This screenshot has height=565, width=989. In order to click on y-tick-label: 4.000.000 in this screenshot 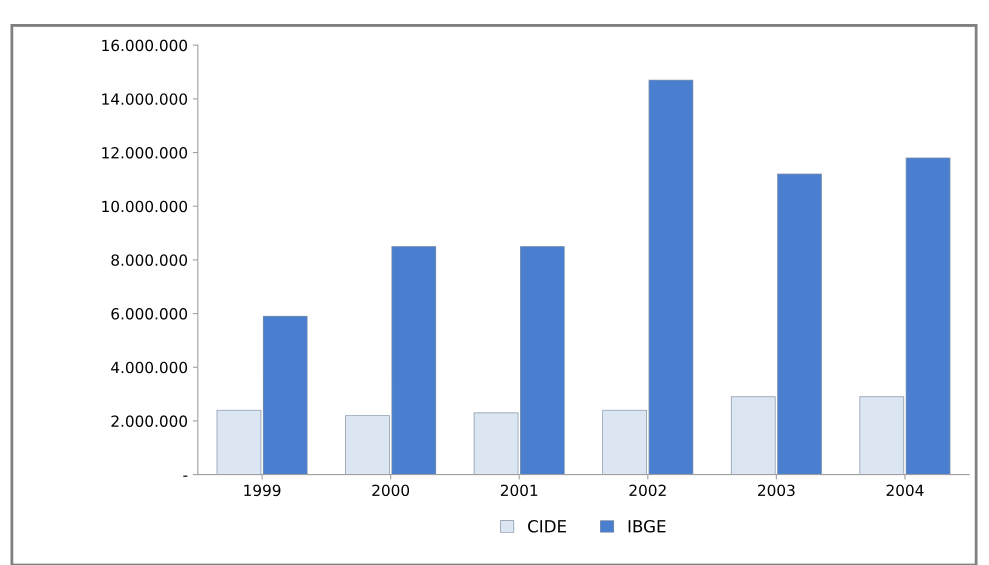, I will do `click(149, 368)`.